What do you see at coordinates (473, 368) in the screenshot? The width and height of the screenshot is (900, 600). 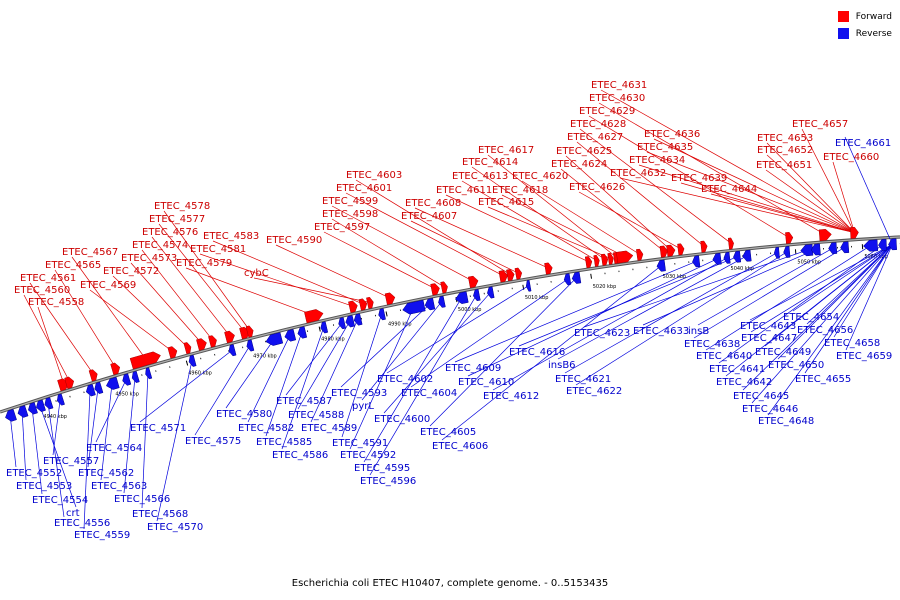 I see `reverse-gene-label: ETEC_4609` at bounding box center [473, 368].